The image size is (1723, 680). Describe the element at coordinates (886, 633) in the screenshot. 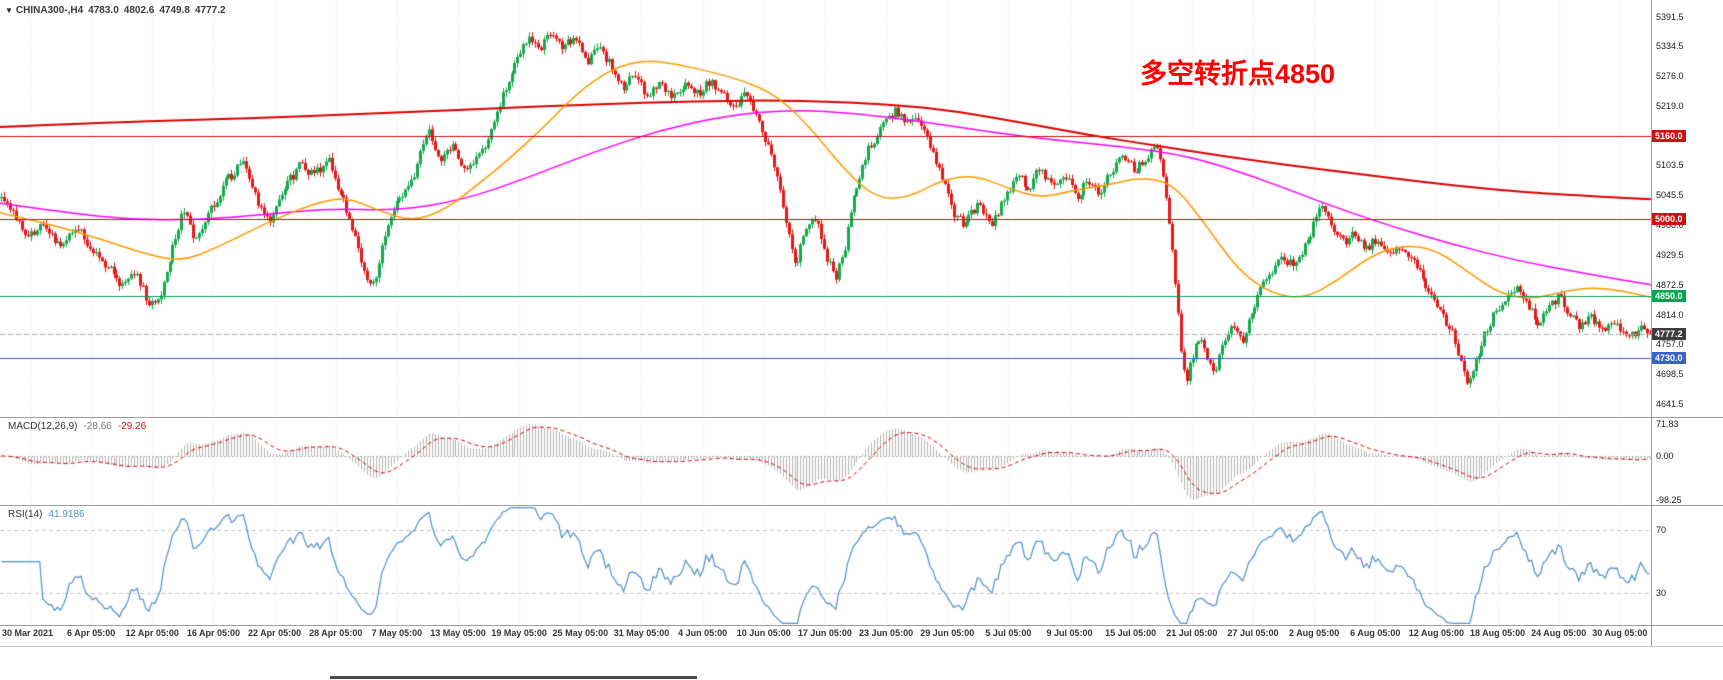

I see `time-axis-label: 23 Jun 05:00` at that location.